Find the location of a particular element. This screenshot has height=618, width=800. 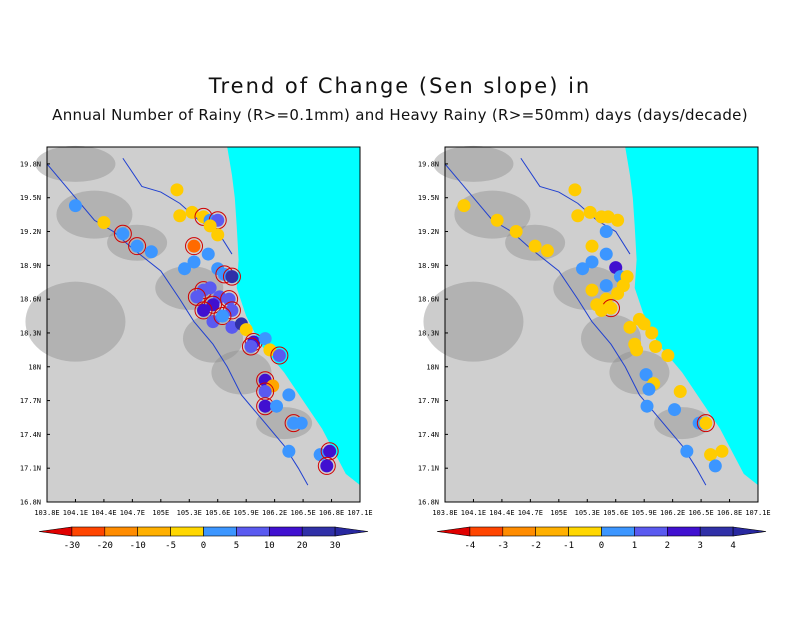

sea-area is located at coordinates (691, 316).